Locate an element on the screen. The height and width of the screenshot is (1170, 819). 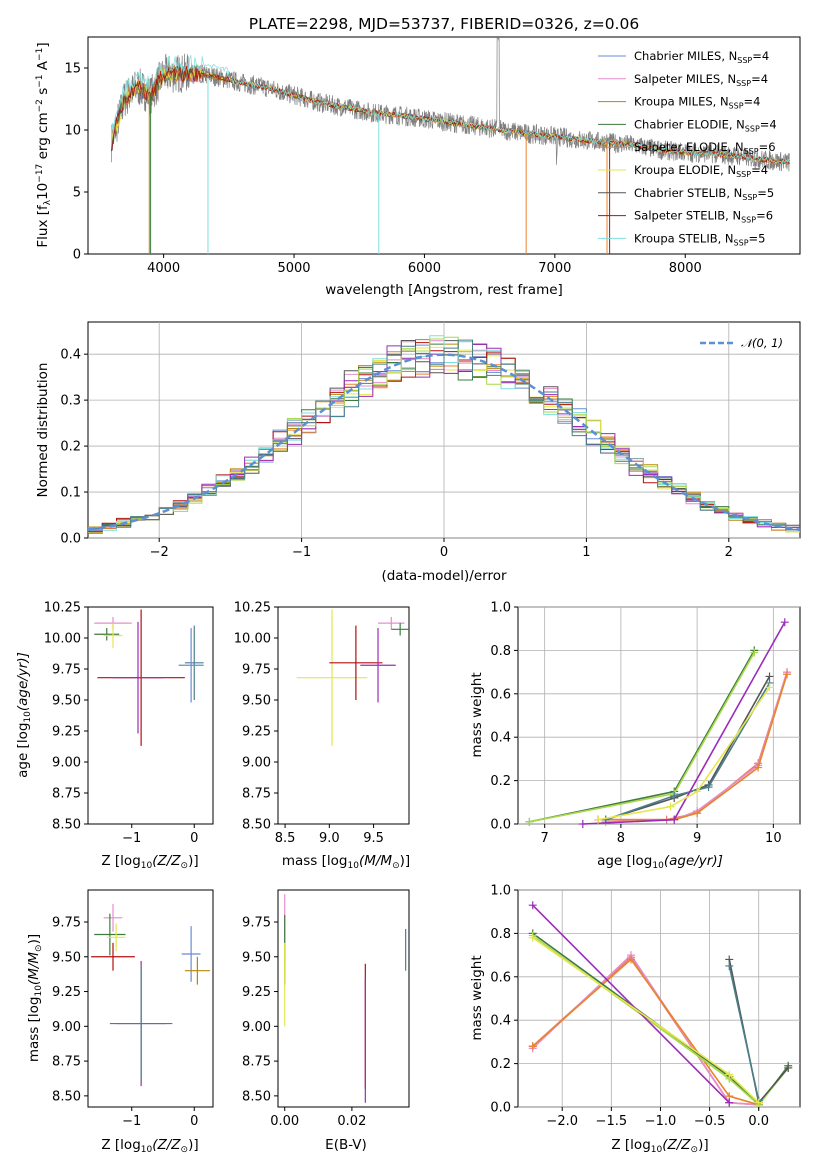
massZ-xlabel: Z [log10(Z/Z⊙)] is located at coordinates (149, 1146).